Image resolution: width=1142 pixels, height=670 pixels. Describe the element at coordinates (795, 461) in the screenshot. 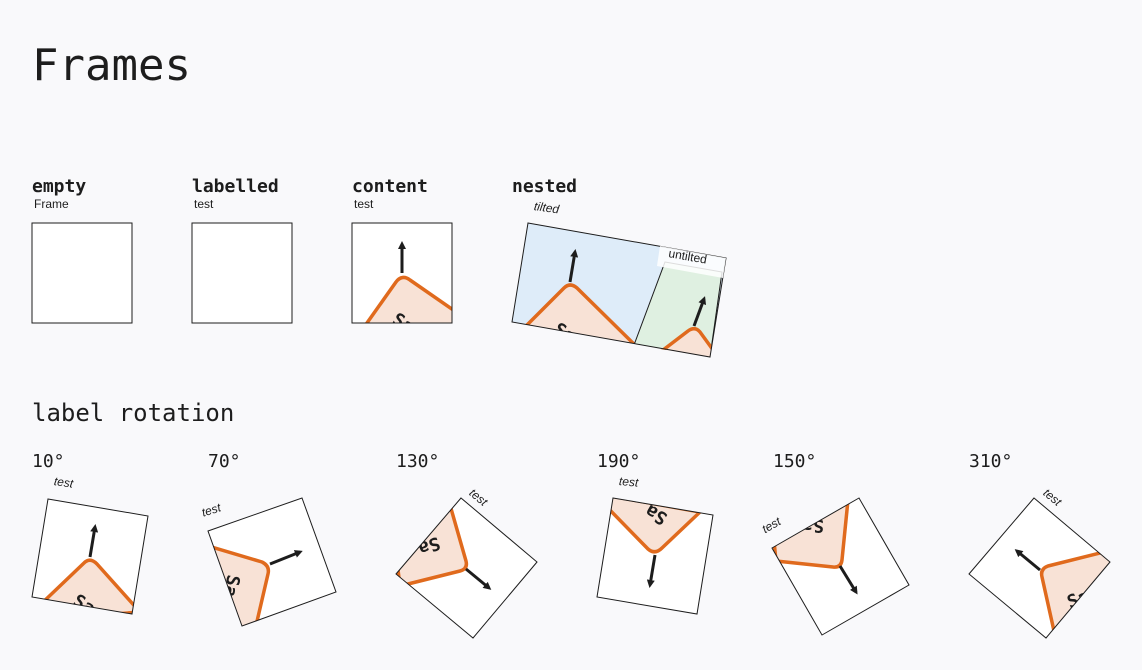

I see `angle-name-150: 150°` at that location.